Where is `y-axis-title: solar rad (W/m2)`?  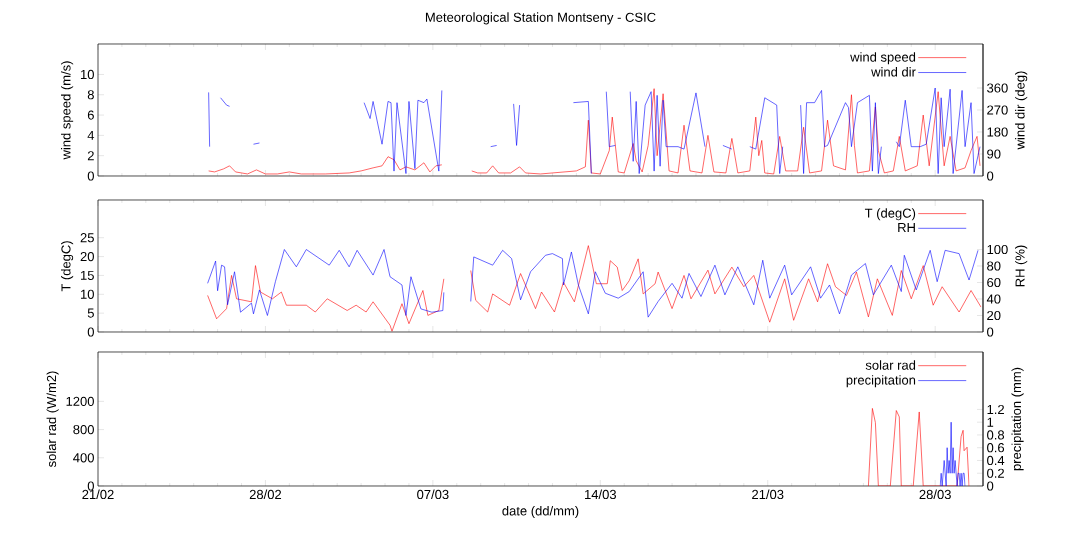
y-axis-title: solar rad (W/m2) is located at coordinates (52, 419).